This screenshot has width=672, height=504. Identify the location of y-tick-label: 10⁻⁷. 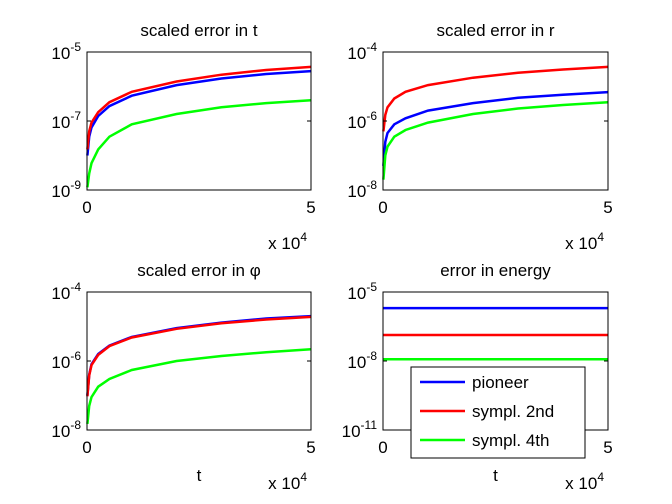
(66, 120).